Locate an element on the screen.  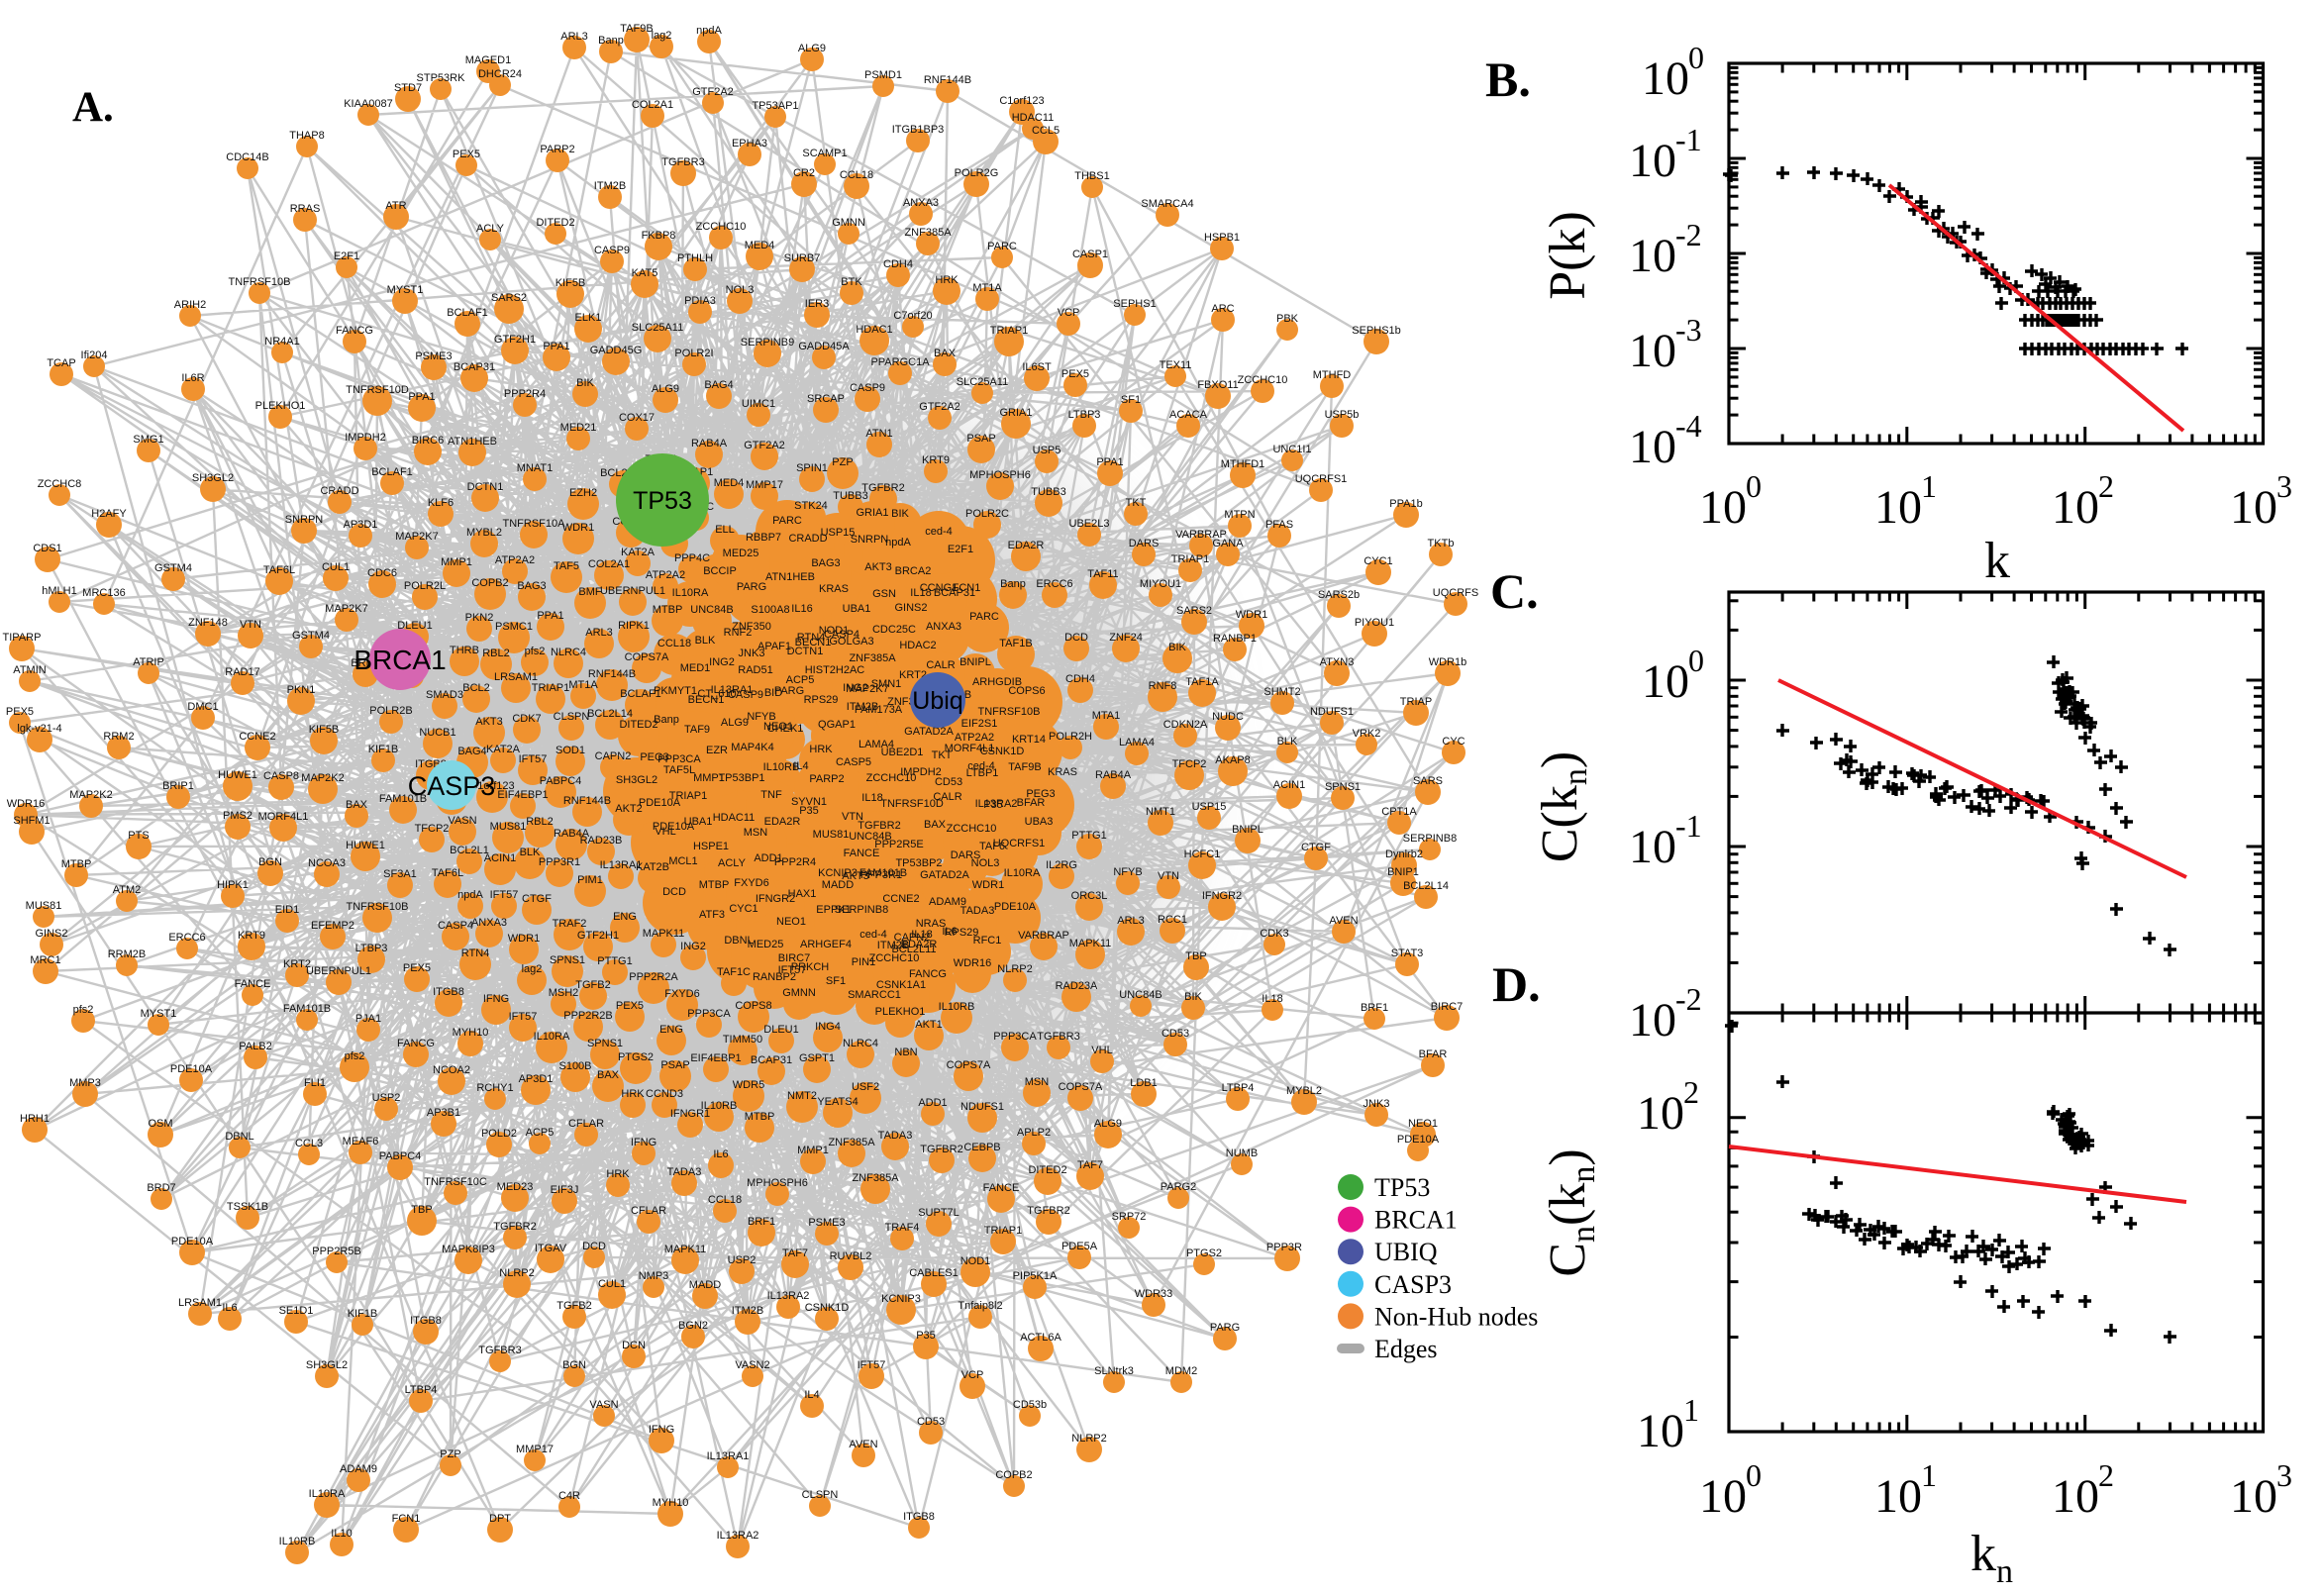
svg-text: NUDC is located at coordinates (1228, 717).